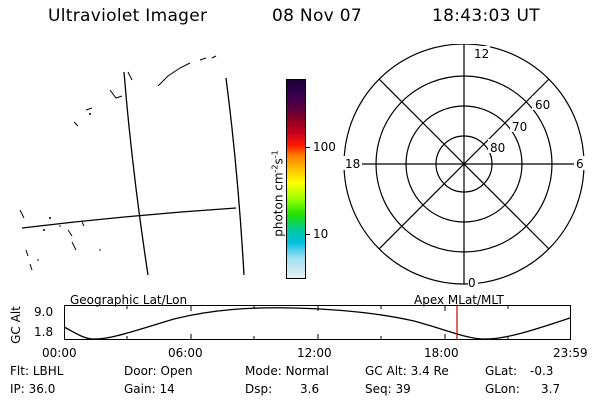 Image resolution: width=600 pixels, height=400 pixels. I want to click on date-label: 08 Nov 07, so click(317, 16).